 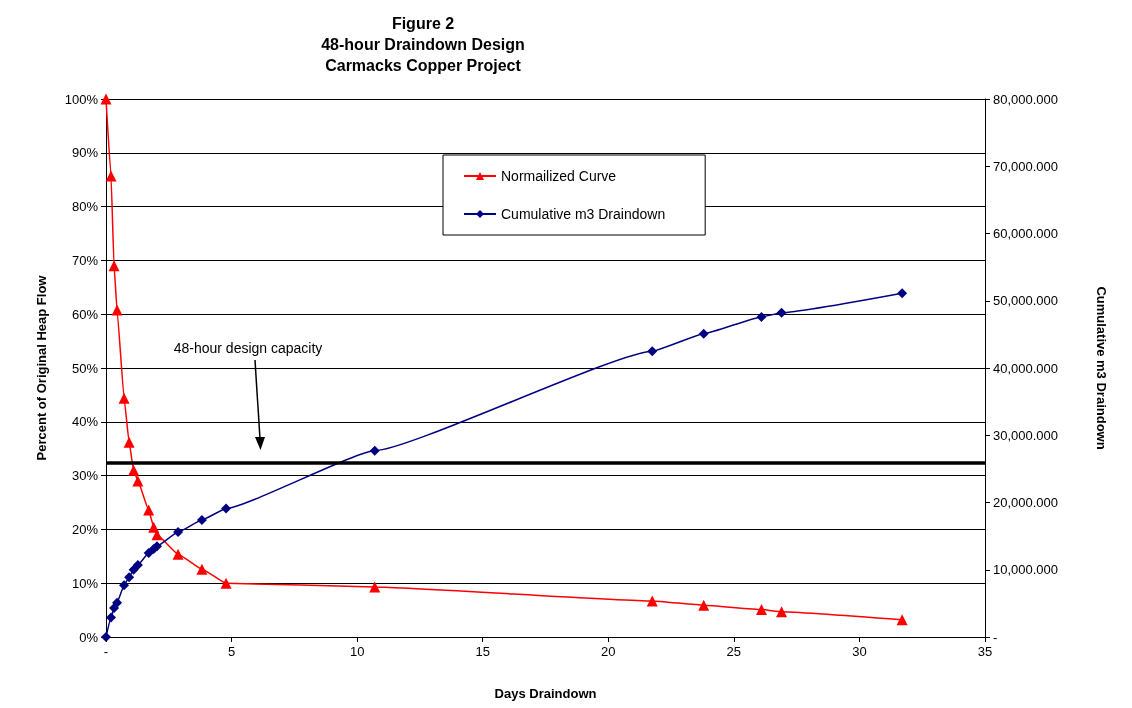 What do you see at coordinates (85, 314) in the screenshot?
I see `y-tick-label: 60%` at bounding box center [85, 314].